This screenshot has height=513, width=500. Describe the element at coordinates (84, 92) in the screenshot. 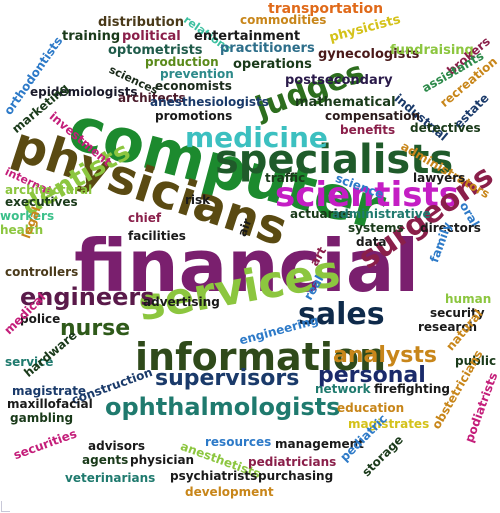

I see `cloud-word-epidemiologists: epidemiologists` at that location.